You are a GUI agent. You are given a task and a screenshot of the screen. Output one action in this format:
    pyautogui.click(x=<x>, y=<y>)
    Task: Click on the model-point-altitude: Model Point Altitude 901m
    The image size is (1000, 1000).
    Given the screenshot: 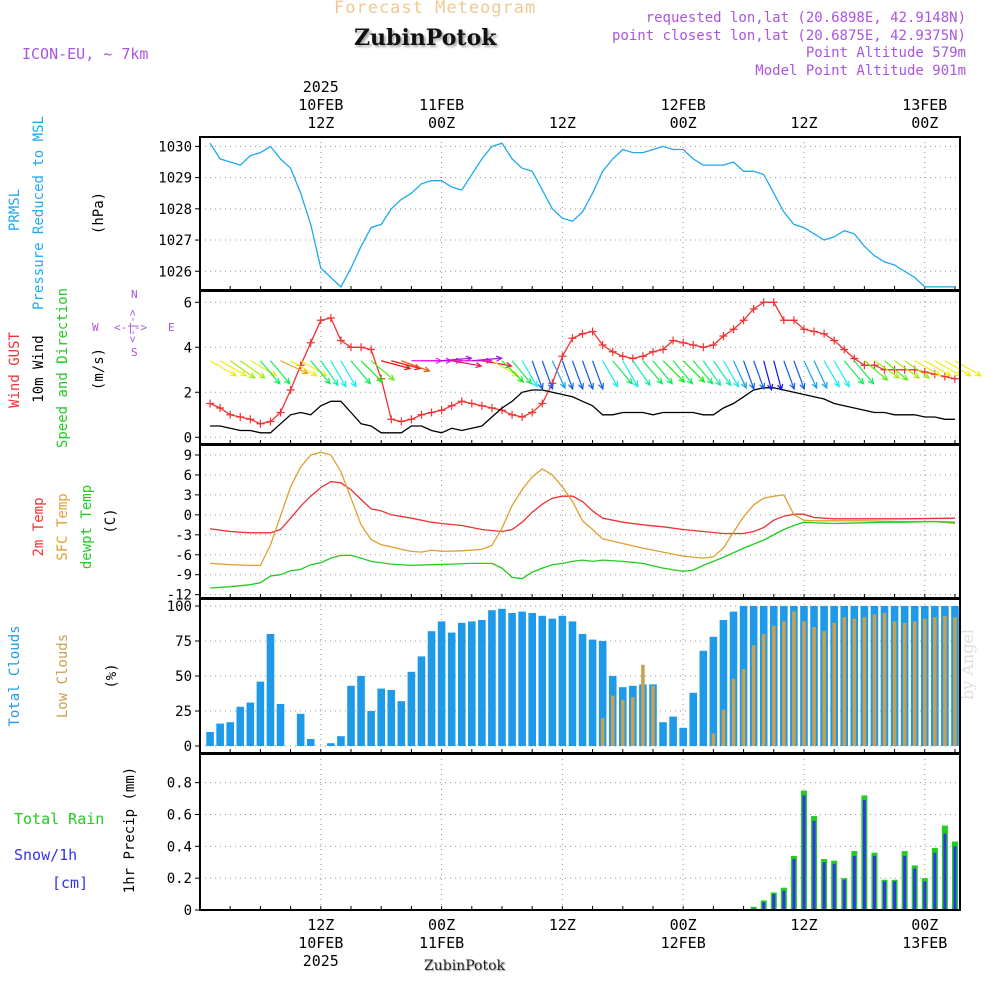 What is the action you would take?
    pyautogui.click(x=860, y=71)
    